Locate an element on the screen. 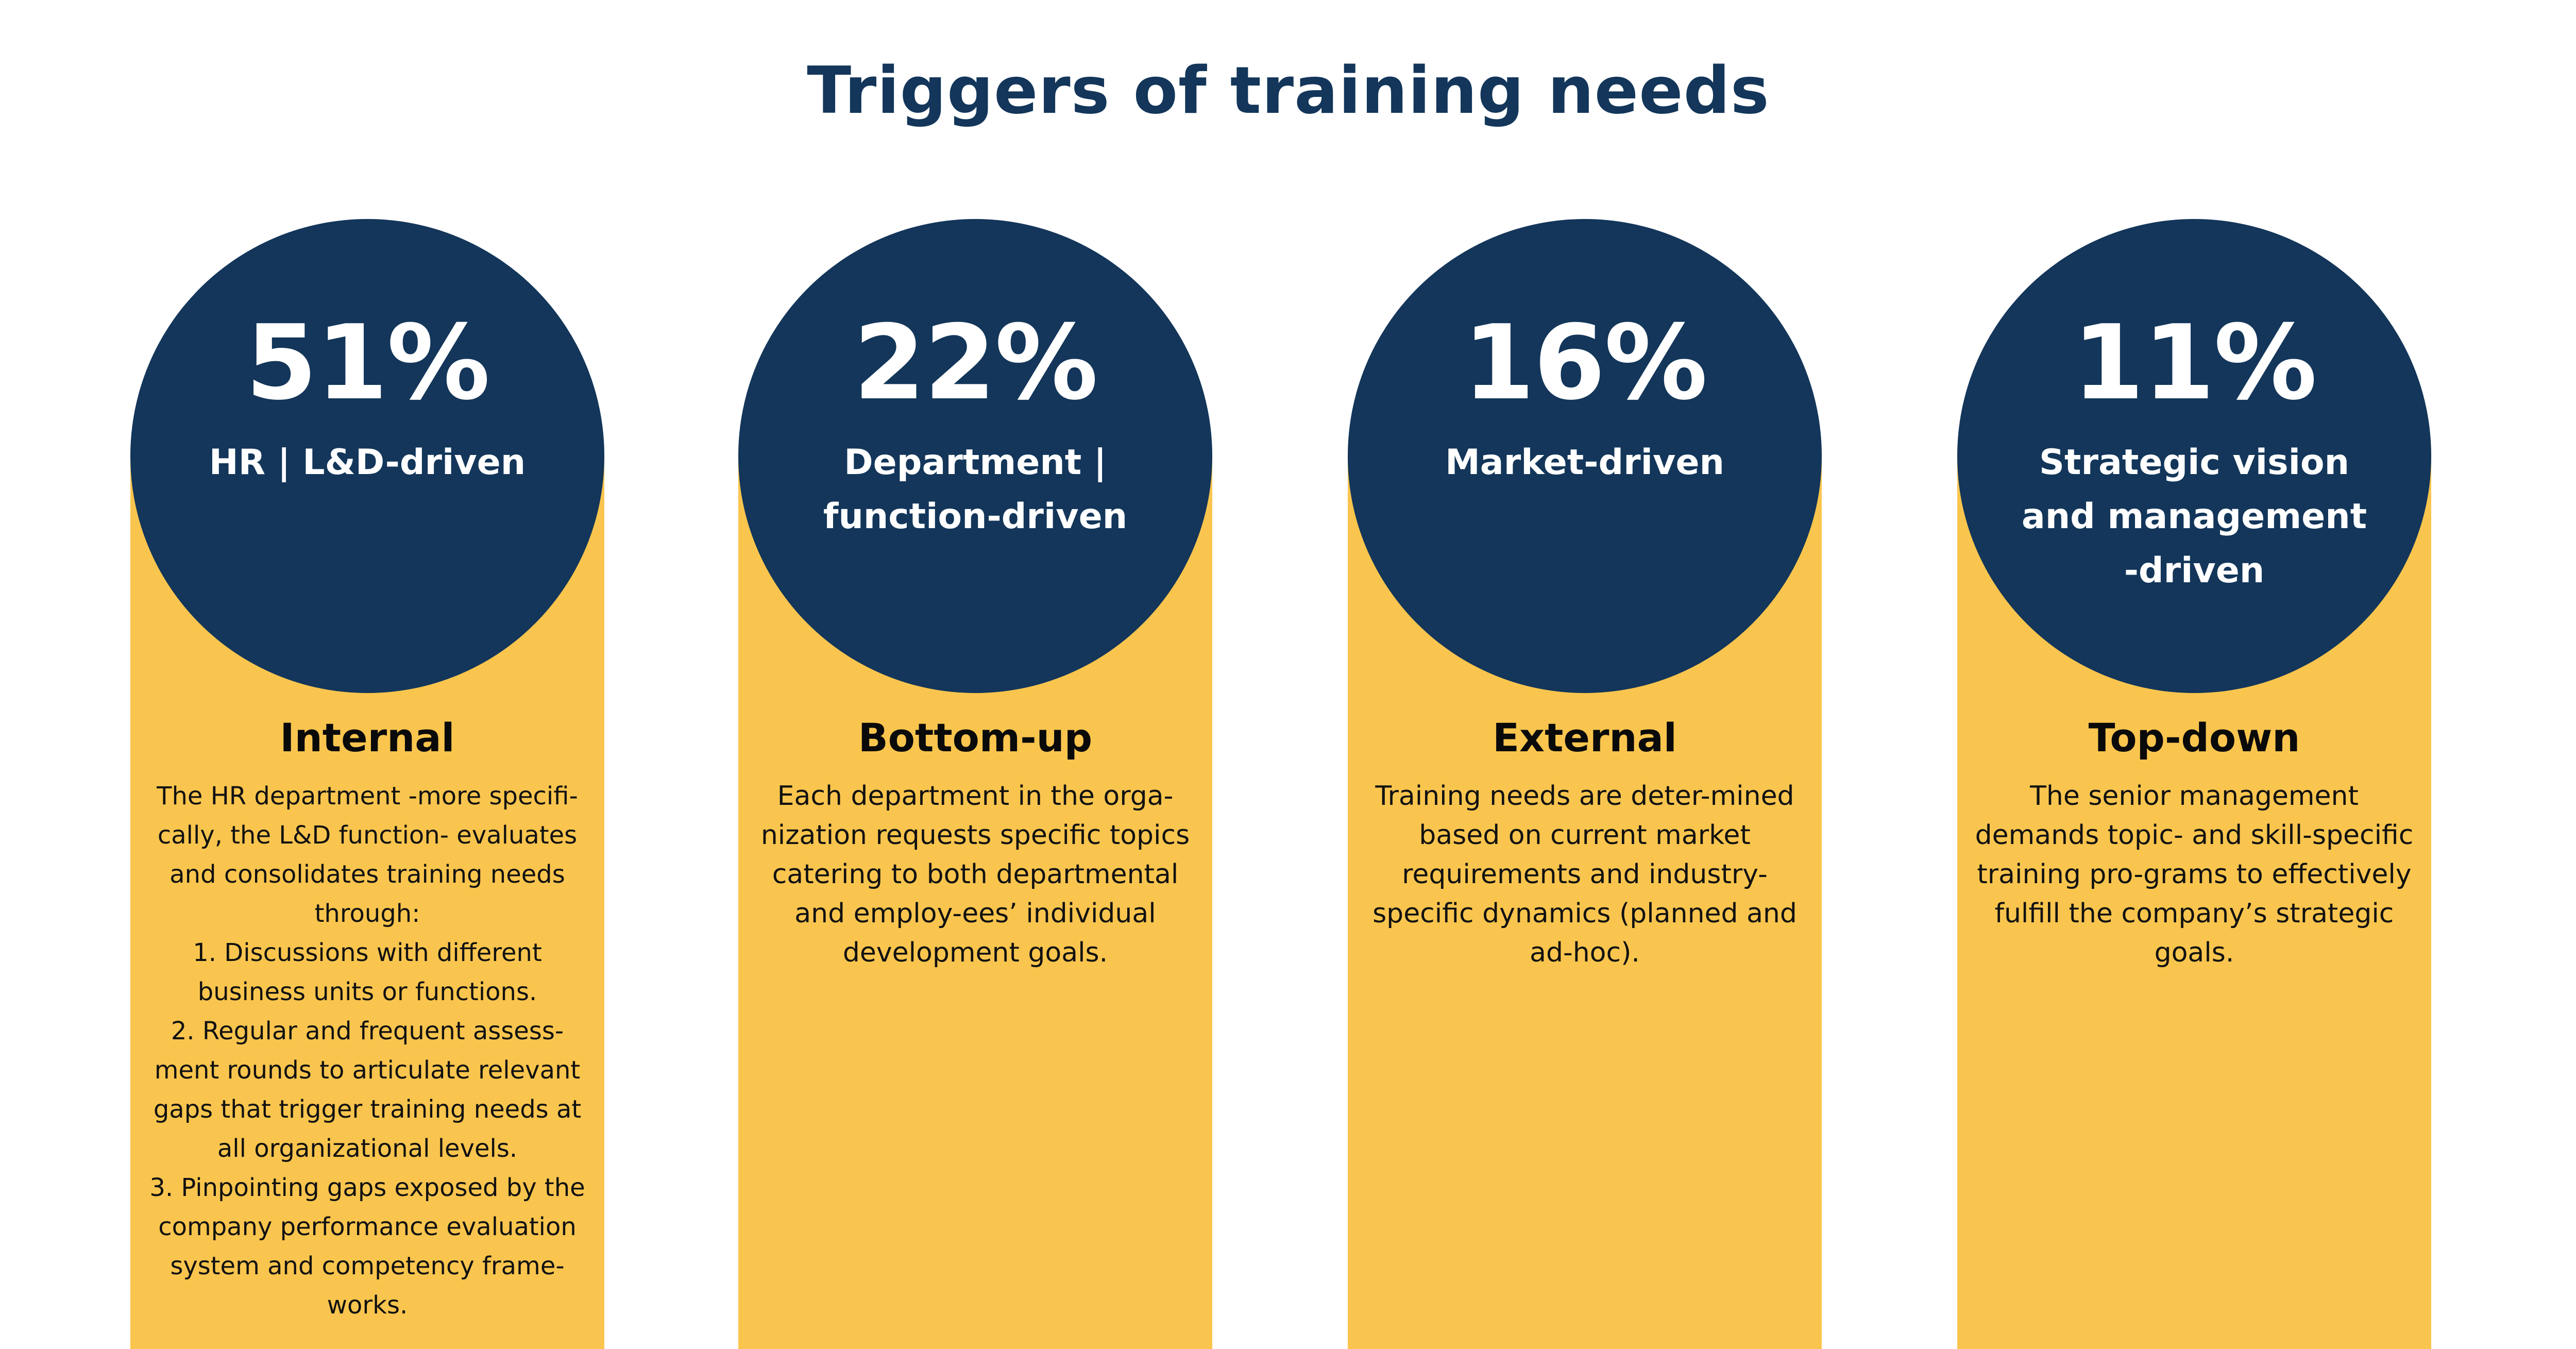 The width and height of the screenshot is (2576, 1349). driver-label: Market-driven is located at coordinates (1584, 462).